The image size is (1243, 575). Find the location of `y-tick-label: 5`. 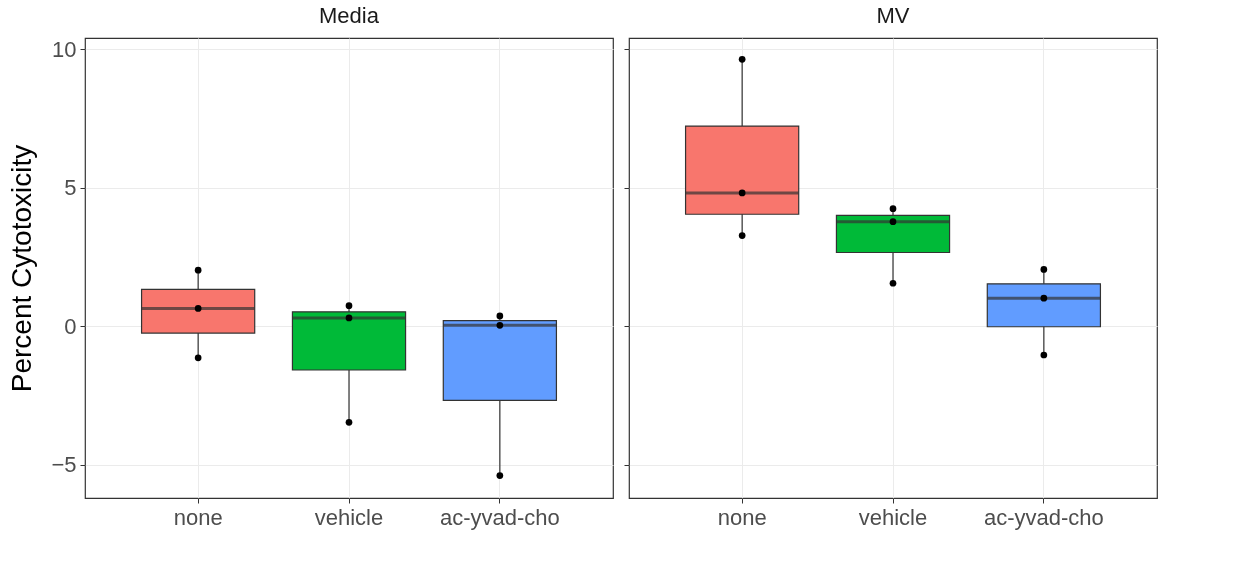

y-tick-label: 5 is located at coordinates (70, 188).